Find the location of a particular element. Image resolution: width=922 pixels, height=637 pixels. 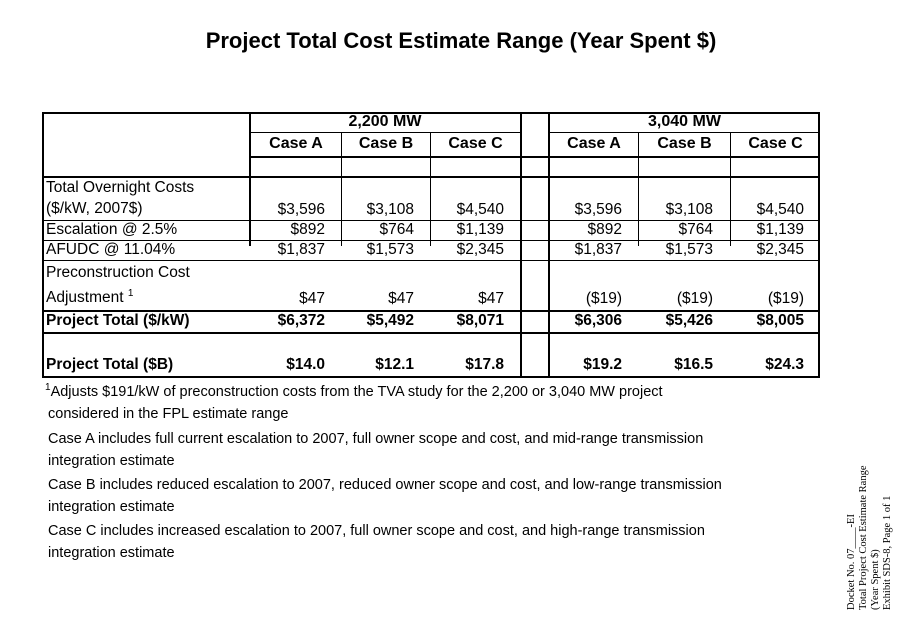

table-cell: $16.5 is located at coordinates (693, 364).